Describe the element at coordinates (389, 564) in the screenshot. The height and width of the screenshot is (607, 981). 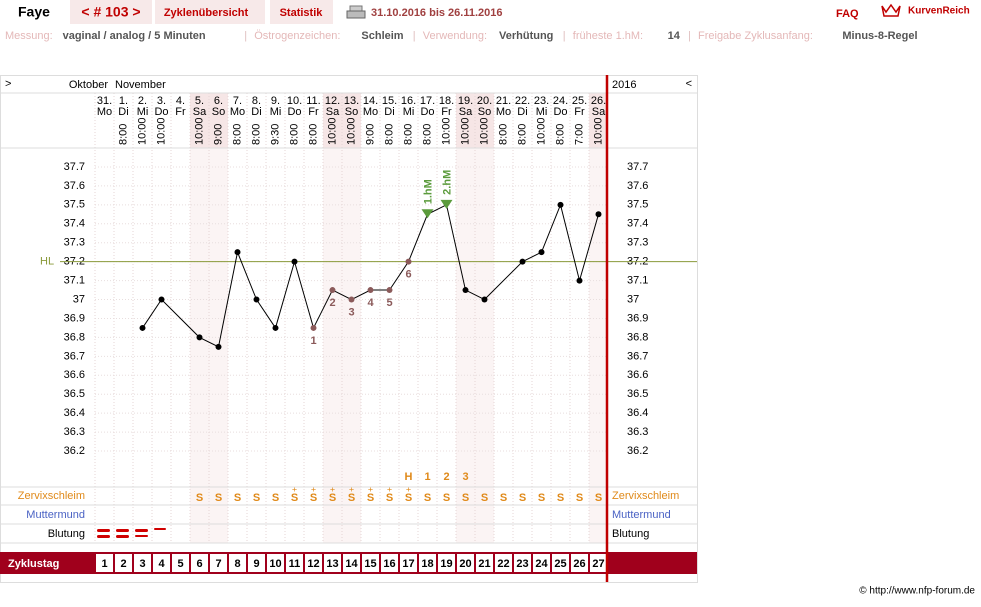
I see `cycle-day: 16` at that location.